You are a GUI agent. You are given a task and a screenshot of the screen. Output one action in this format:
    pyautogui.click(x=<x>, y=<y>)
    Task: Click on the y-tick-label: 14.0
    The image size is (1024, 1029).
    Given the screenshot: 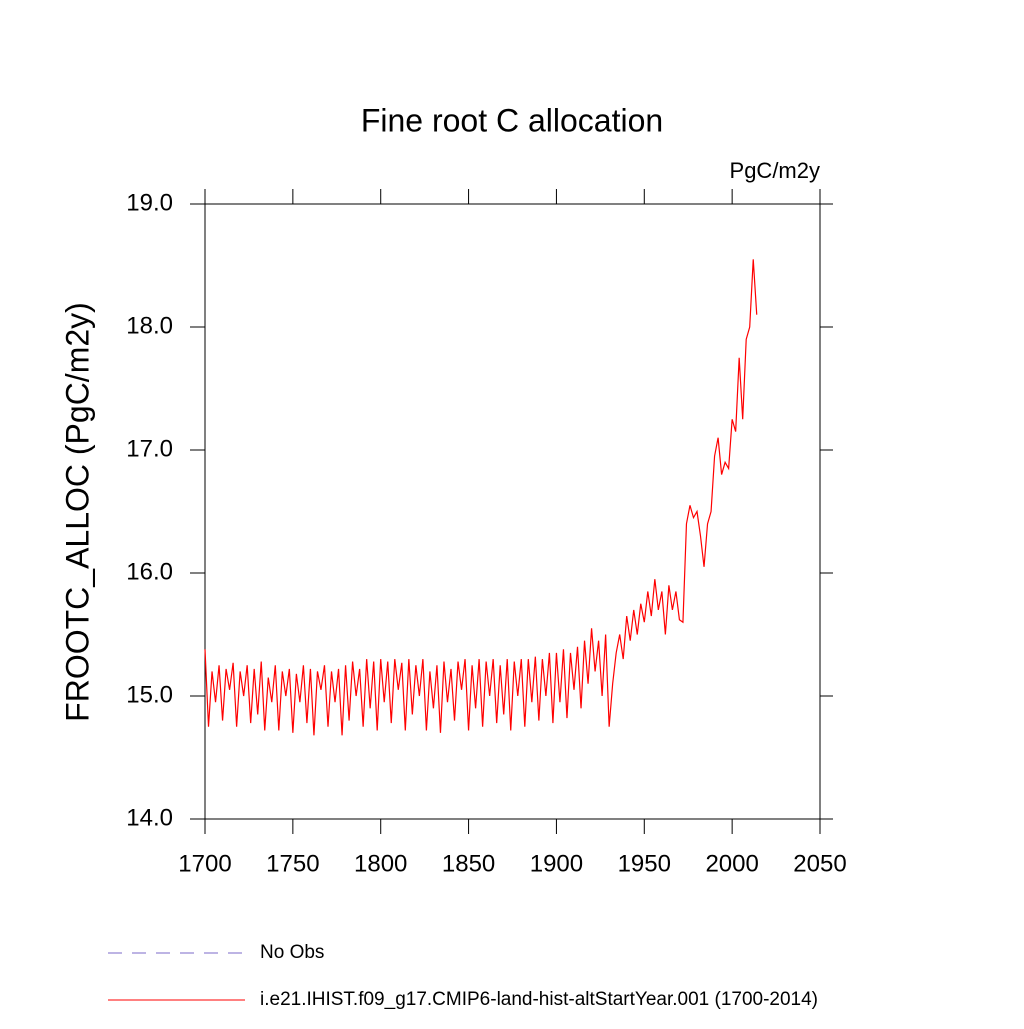 What is the action you would take?
    pyautogui.click(x=149, y=817)
    